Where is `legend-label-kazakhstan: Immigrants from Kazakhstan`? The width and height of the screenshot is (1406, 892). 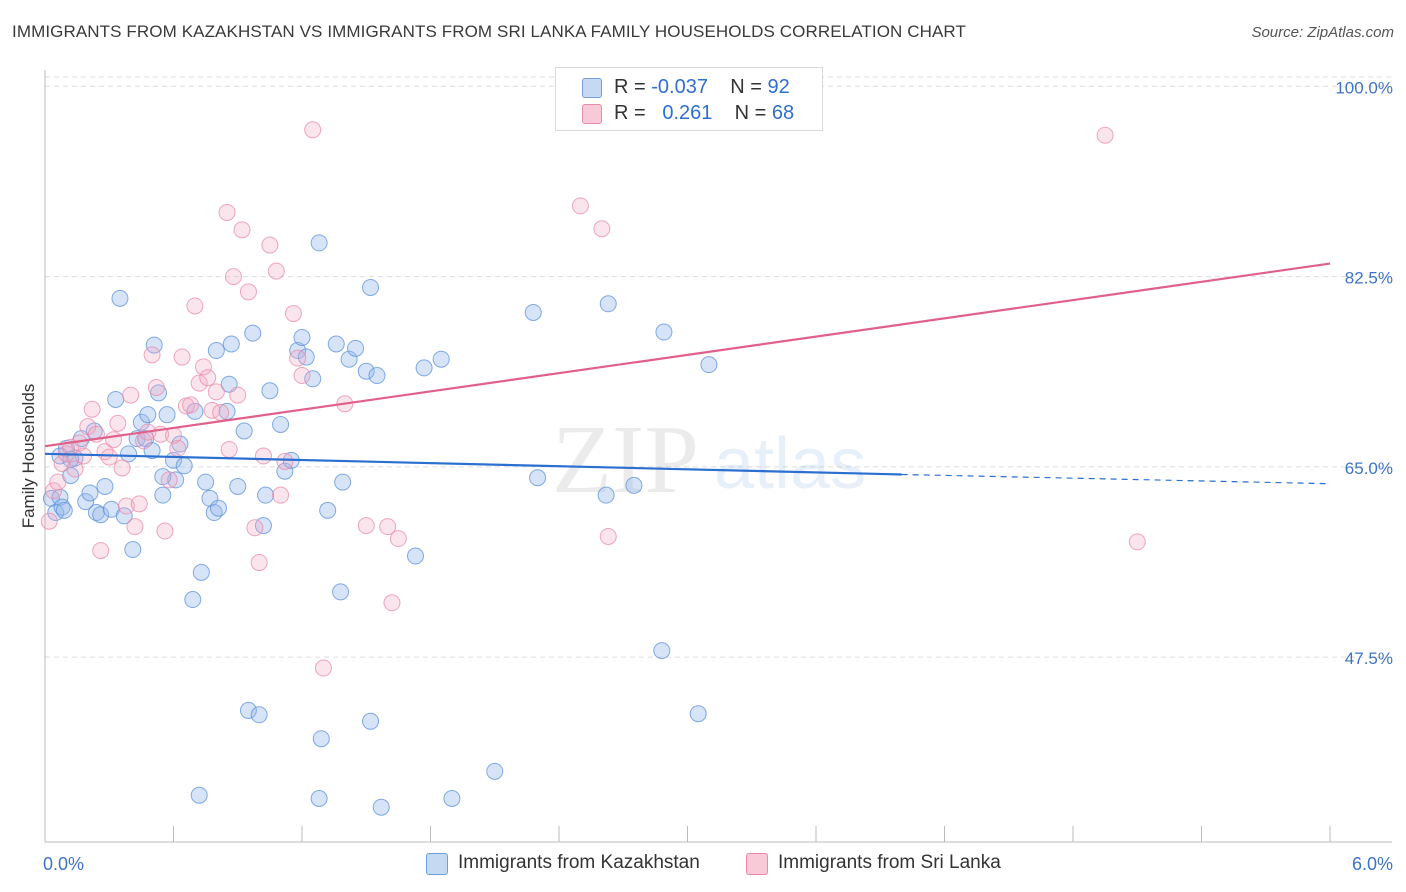
legend-label-kazakhstan: Immigrants from Kazakhstan is located at coordinates (579, 862).